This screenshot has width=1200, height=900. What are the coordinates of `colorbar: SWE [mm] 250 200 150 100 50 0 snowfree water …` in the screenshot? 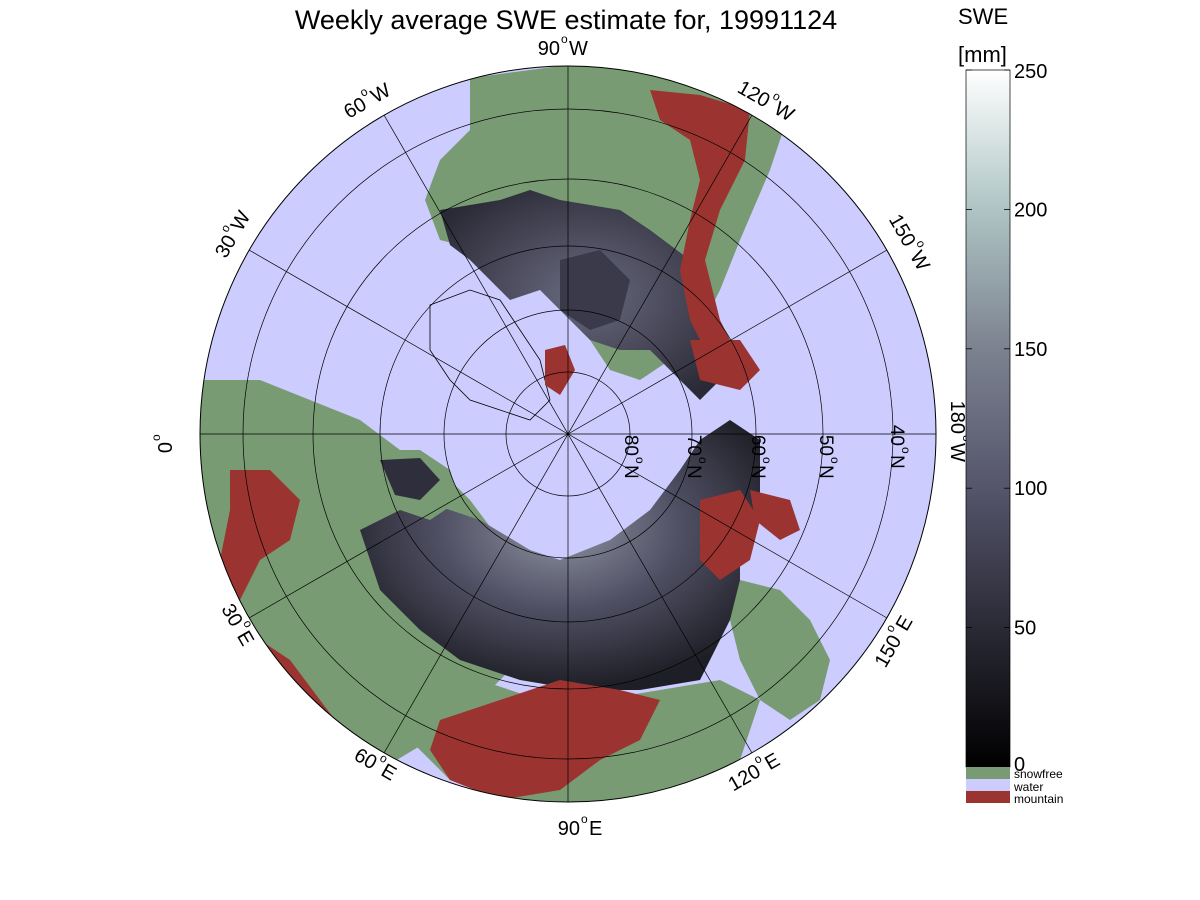 It's located at (1010, 405).